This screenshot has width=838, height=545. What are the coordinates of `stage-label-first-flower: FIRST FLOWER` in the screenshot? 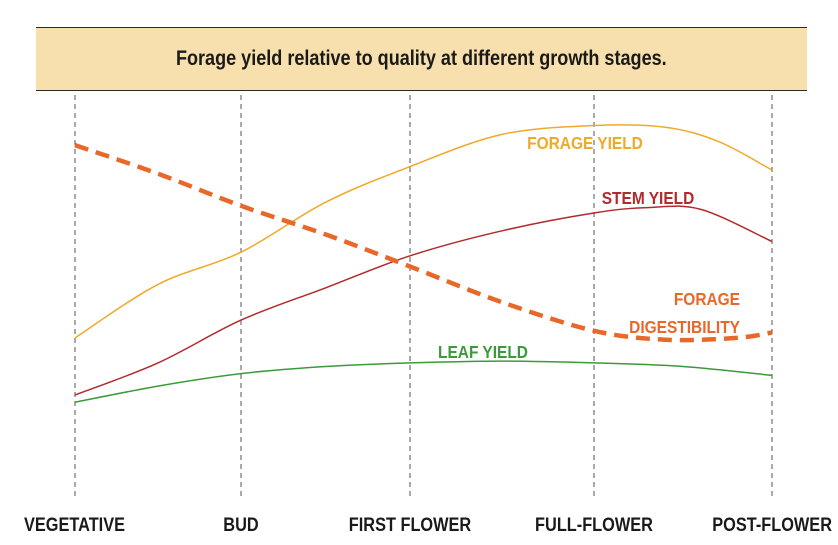 It's located at (410, 524).